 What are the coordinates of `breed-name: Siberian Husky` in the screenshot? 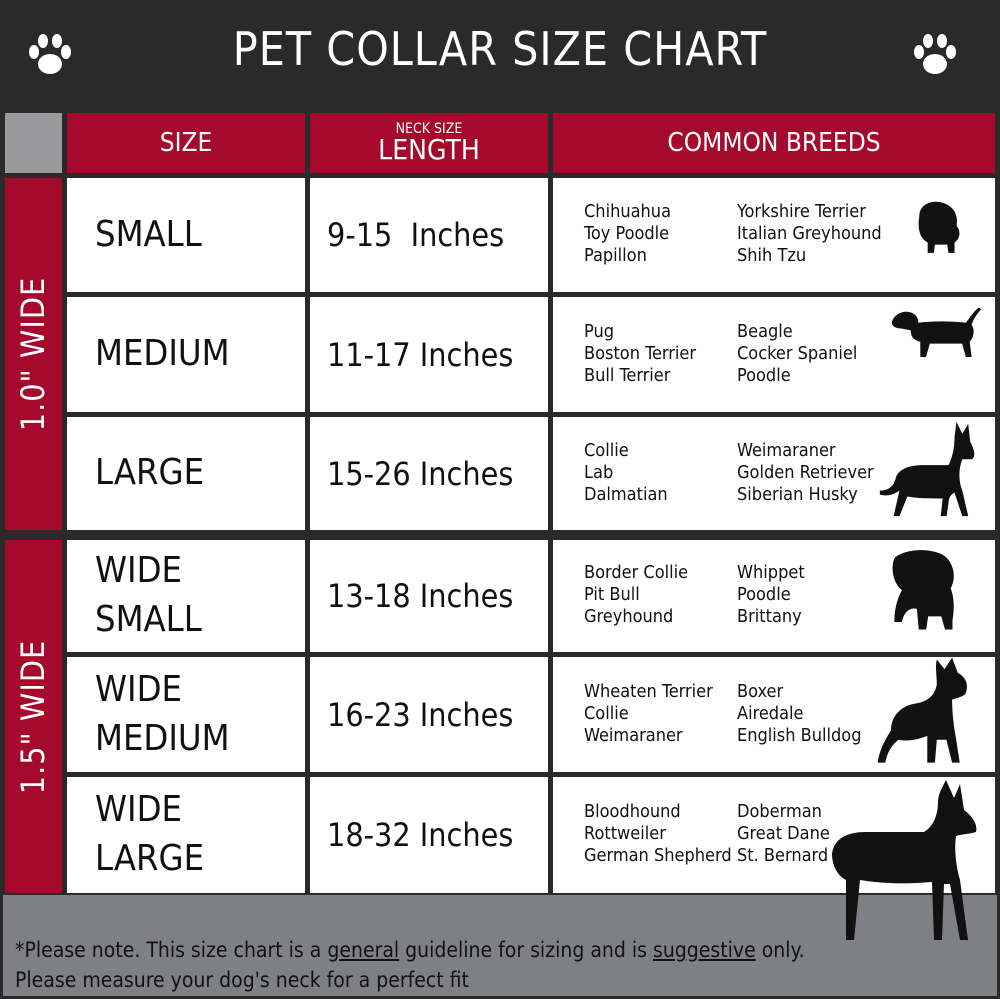 It's located at (797, 494).